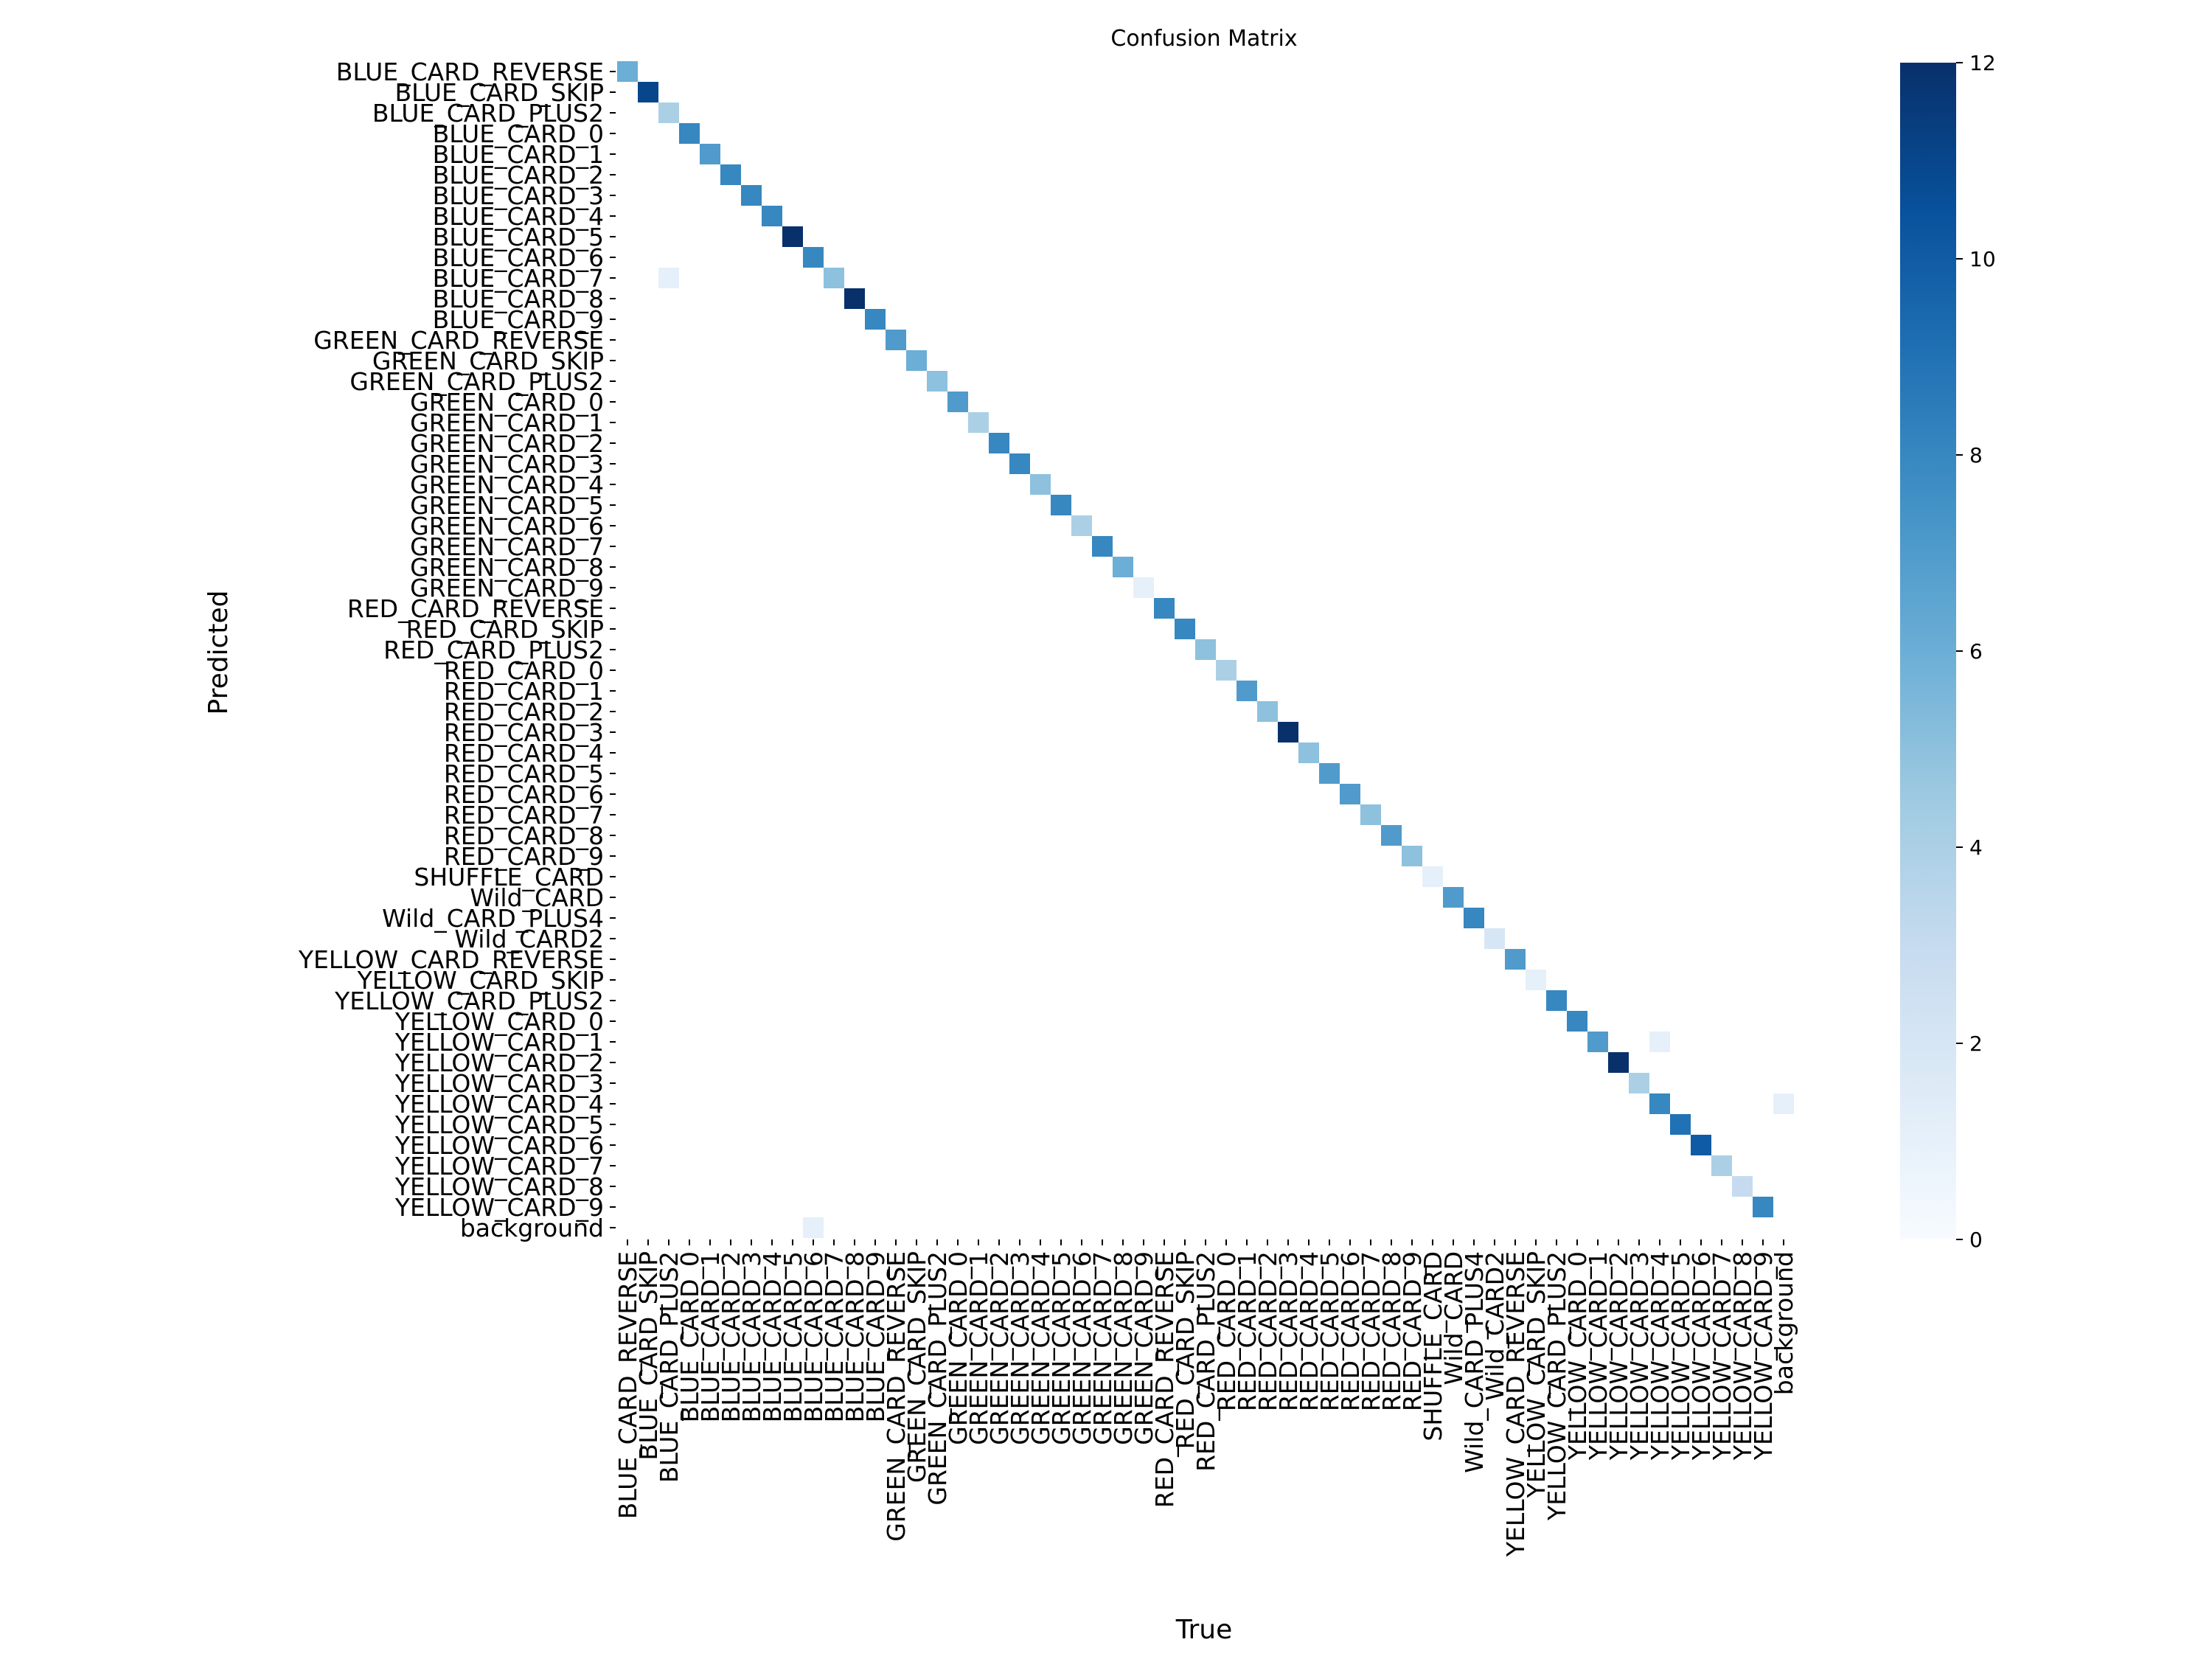  I want to click on y-tick-label: YELLOW_CARD_8, so click(499, 1186).